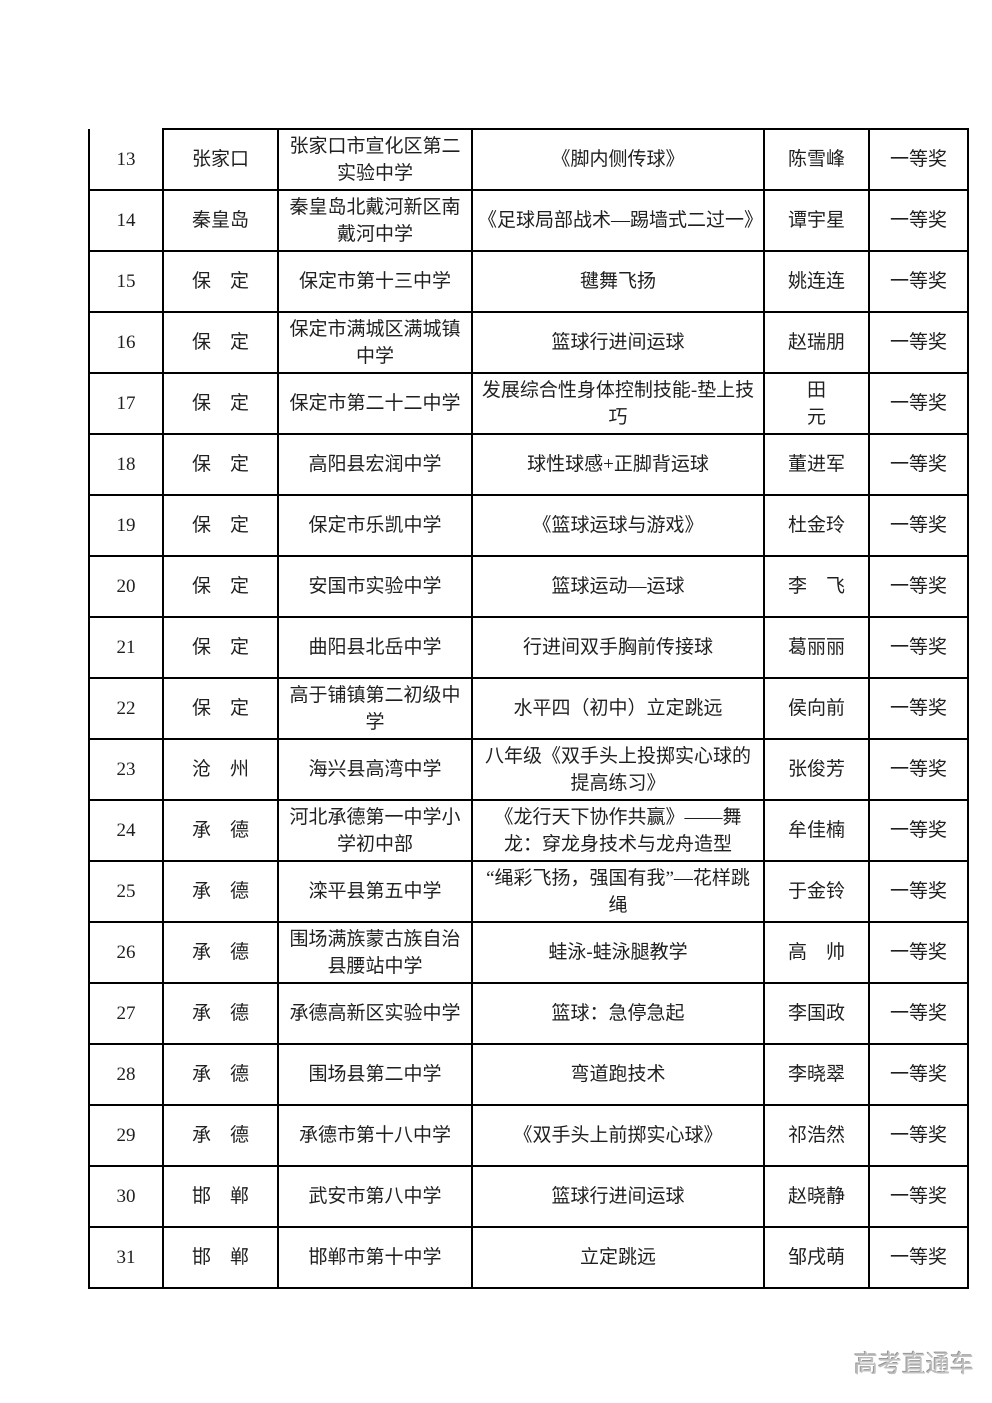 Image resolution: width=992 pixels, height=1403 pixels. What do you see at coordinates (126, 1257) in the screenshot?
I see `row-number-cell: 31` at bounding box center [126, 1257].